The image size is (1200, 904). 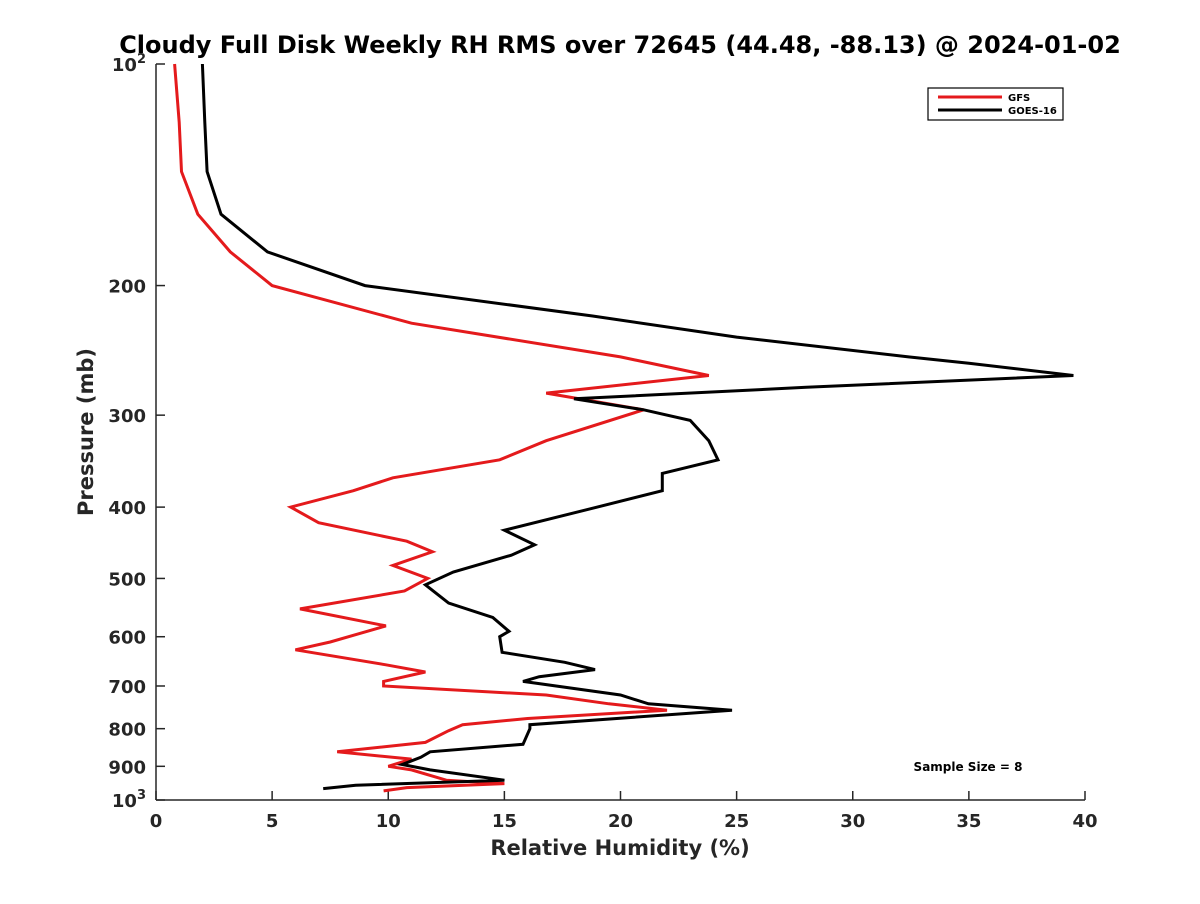 I want to click on sample-size-annotation: Sample Size = 8, so click(x=968, y=767).